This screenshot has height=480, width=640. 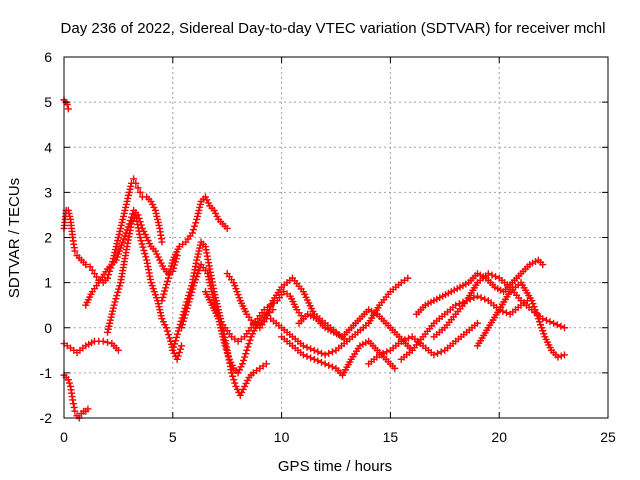 I want to click on y-tick-label: 6, so click(x=48, y=57).